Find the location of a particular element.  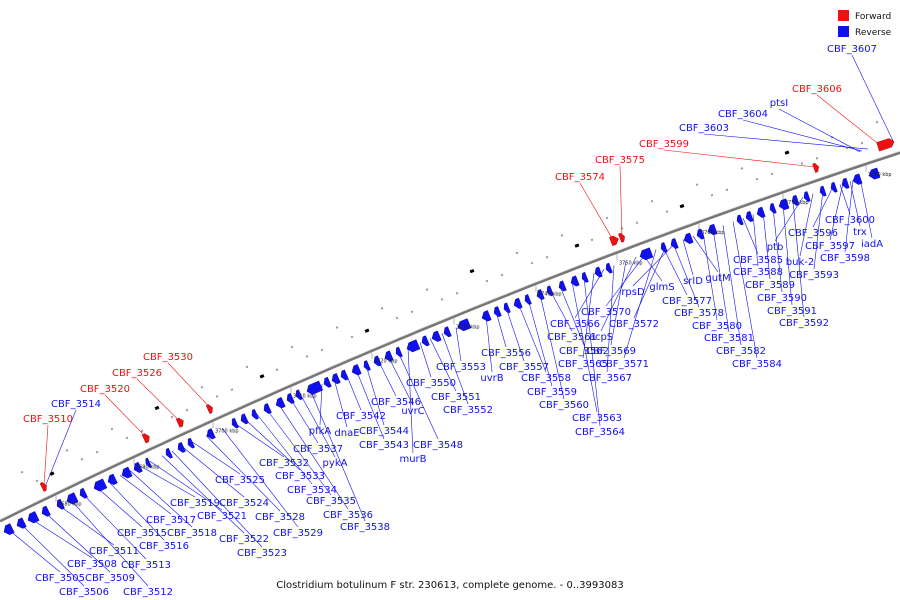

gene-label-cbf-3604: CBF_3604 is located at coordinates (743, 114).